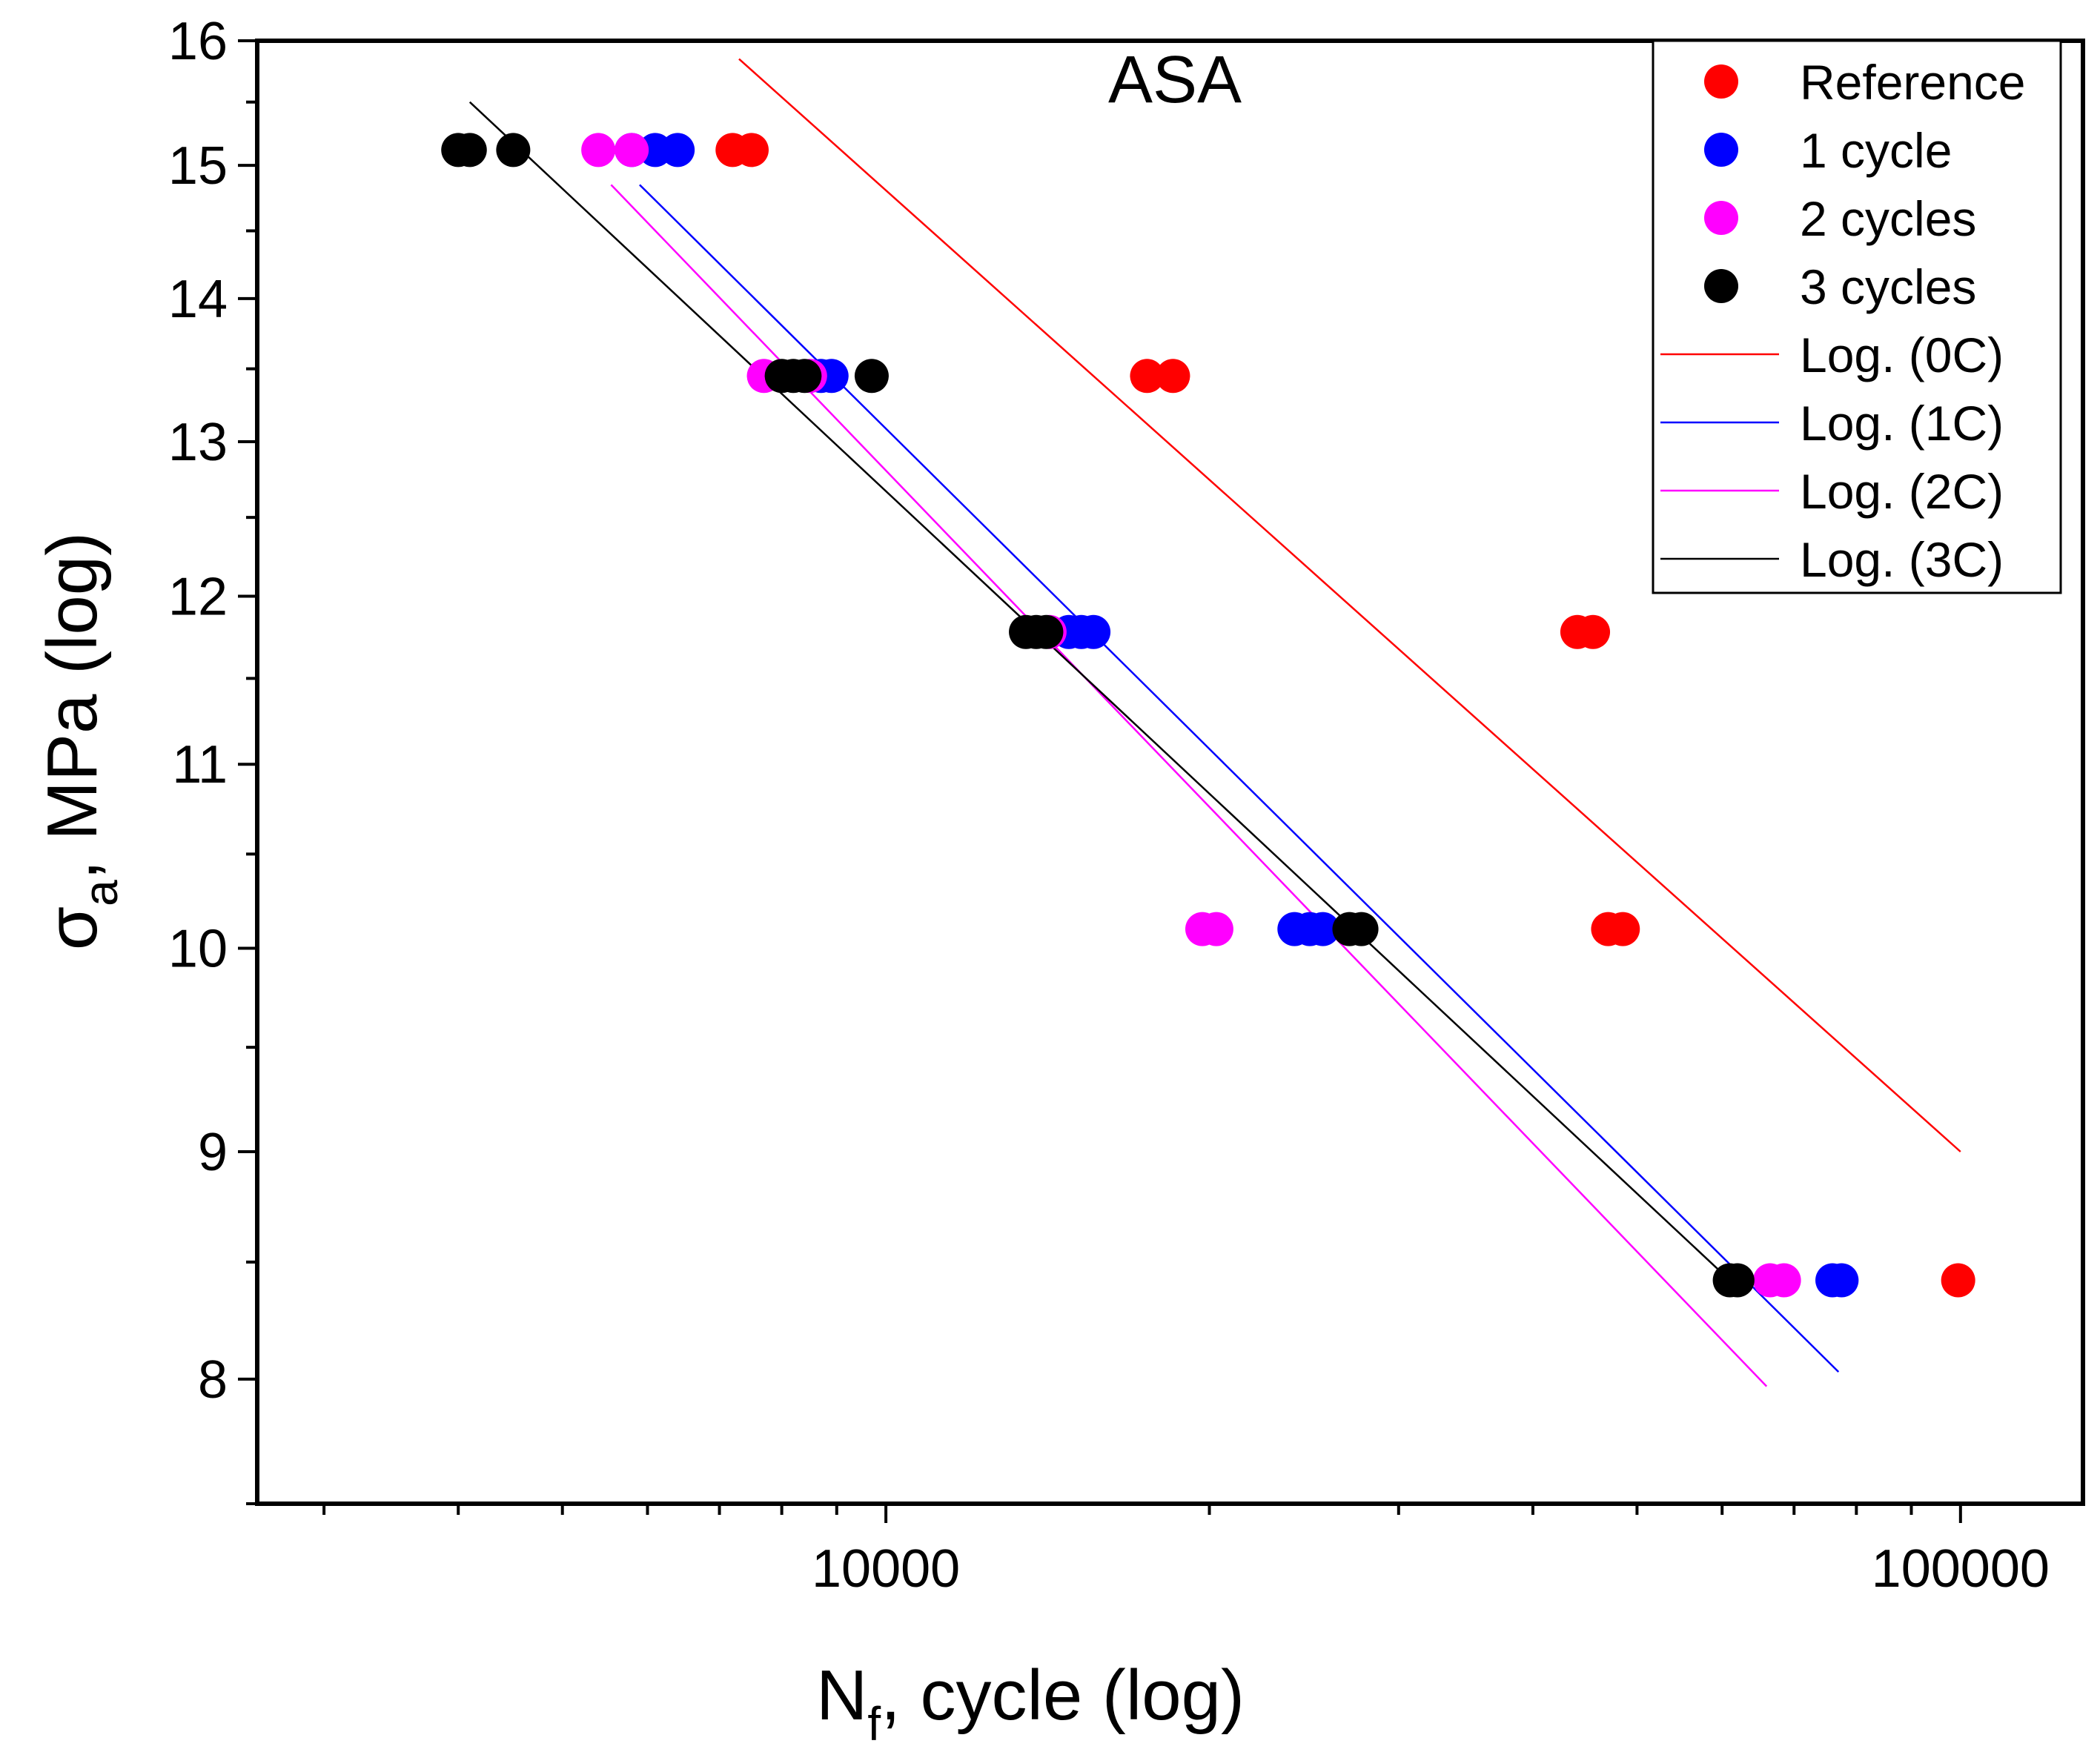 Image resolution: width=2100 pixels, height=1752 pixels. I want to click on y-axis-label-subscript: a, so click(100, 893).